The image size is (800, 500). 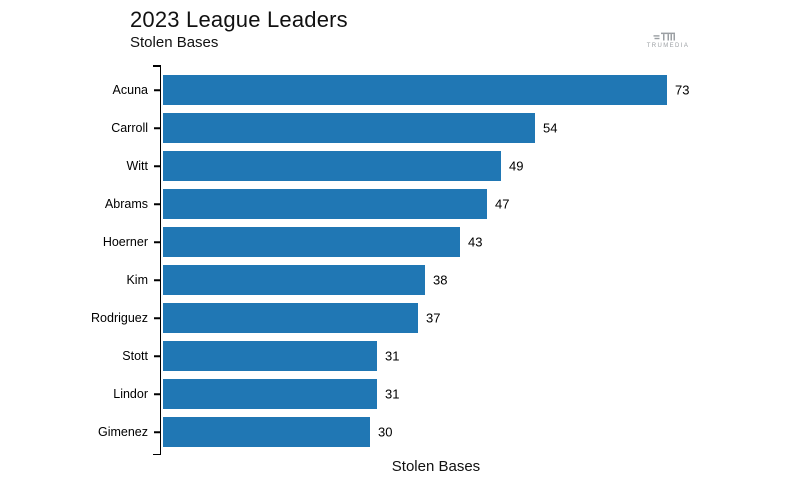 I want to click on bar-row: Gimenez 30, so click(x=399, y=432).